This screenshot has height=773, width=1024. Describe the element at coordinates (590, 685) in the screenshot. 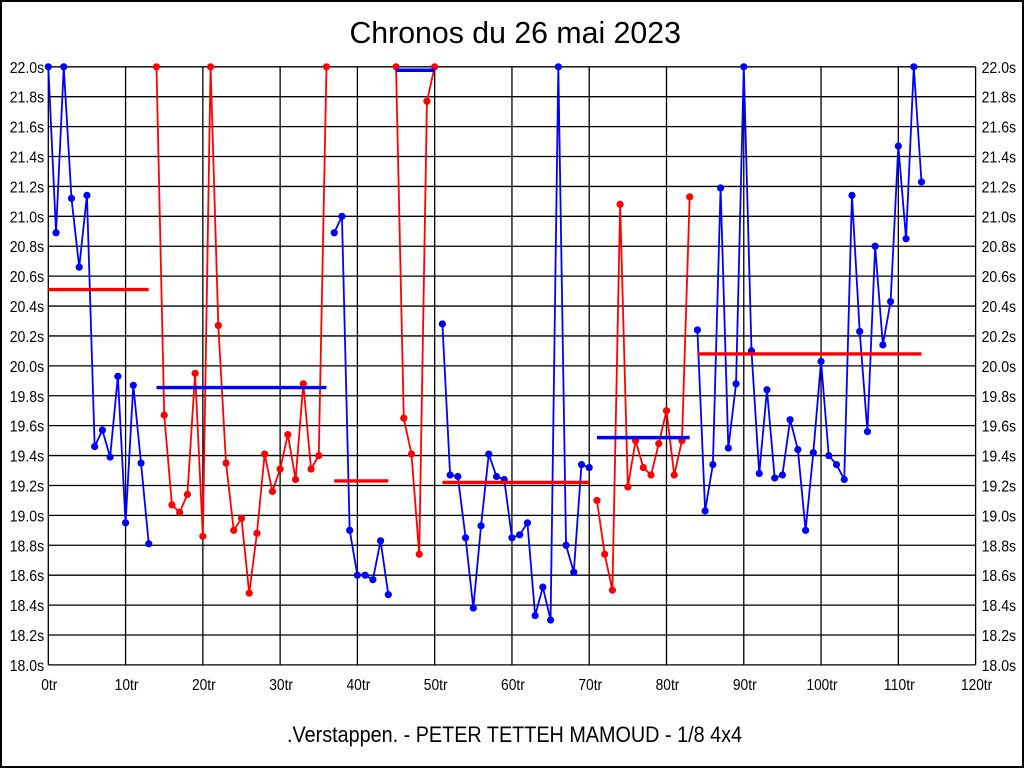

I see `svg-text: 70tr` at that location.